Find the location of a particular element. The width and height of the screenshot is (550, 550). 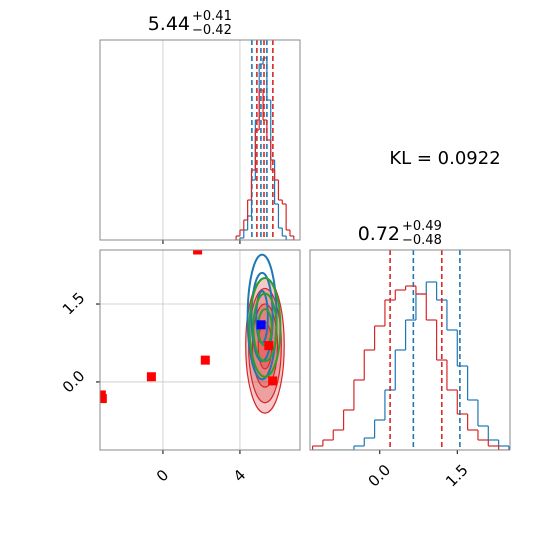

contour is located at coordinates (265, 327).